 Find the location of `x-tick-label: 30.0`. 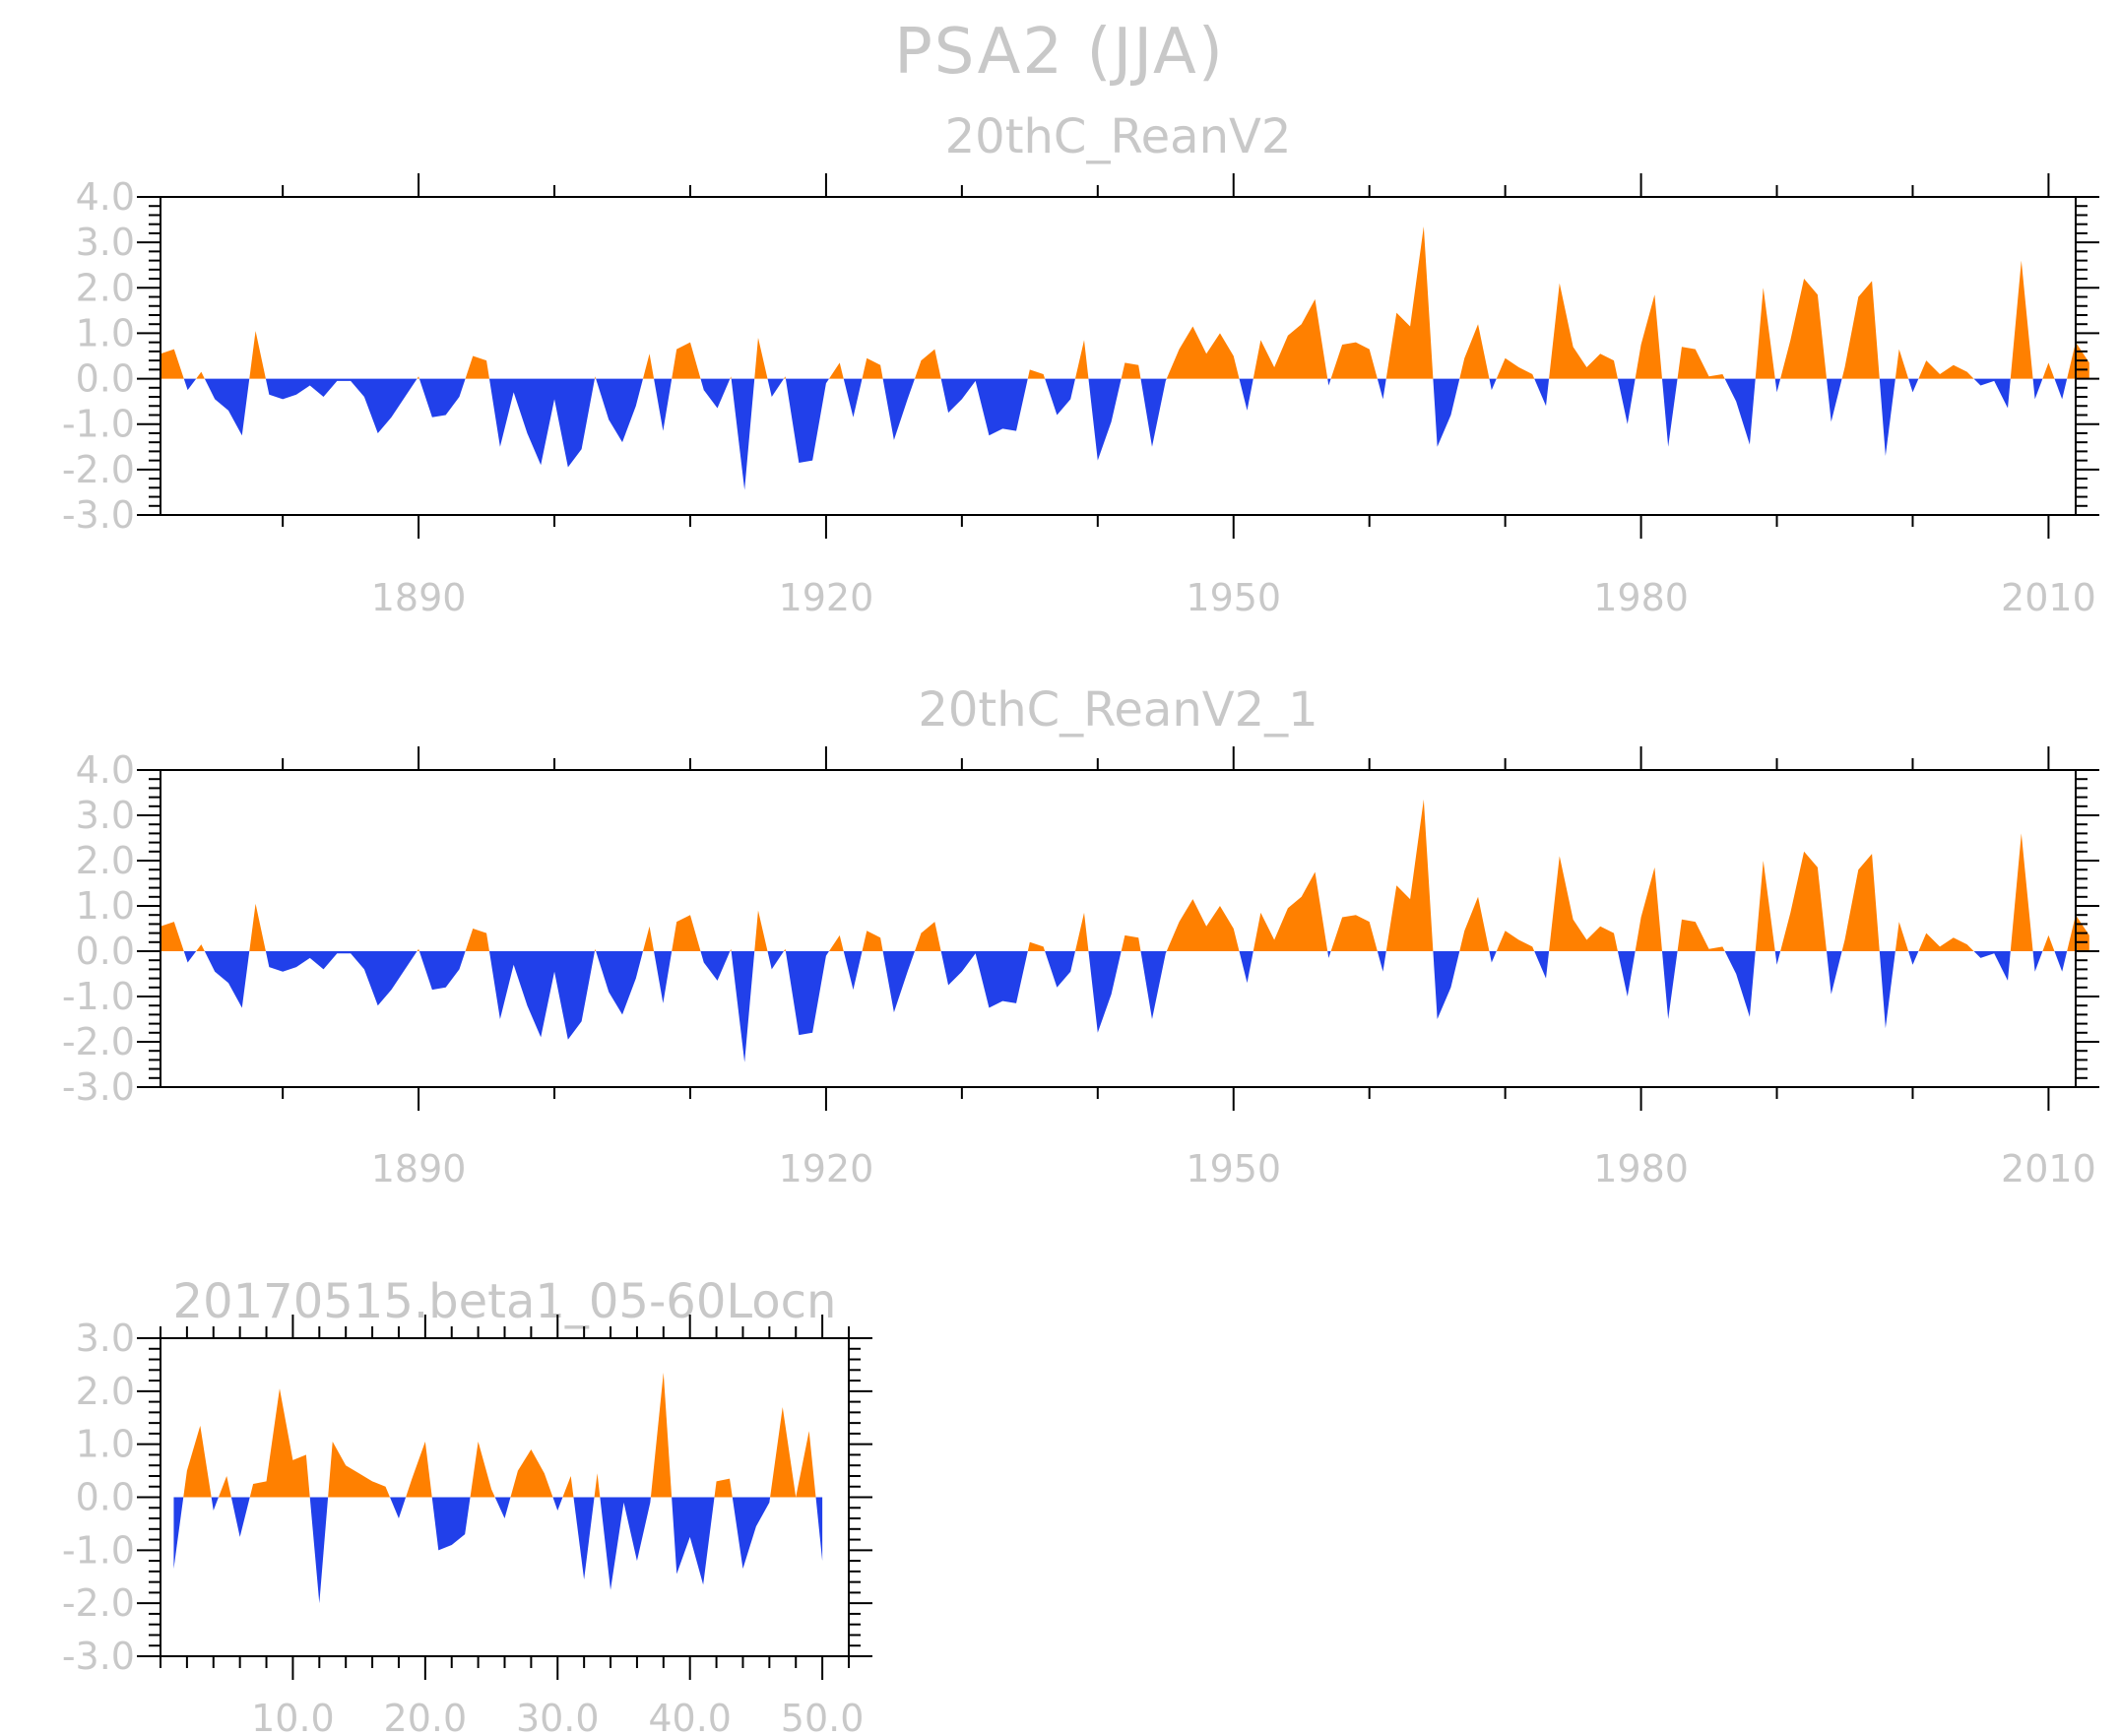

x-tick-label: 30.0 is located at coordinates (558, 1717).